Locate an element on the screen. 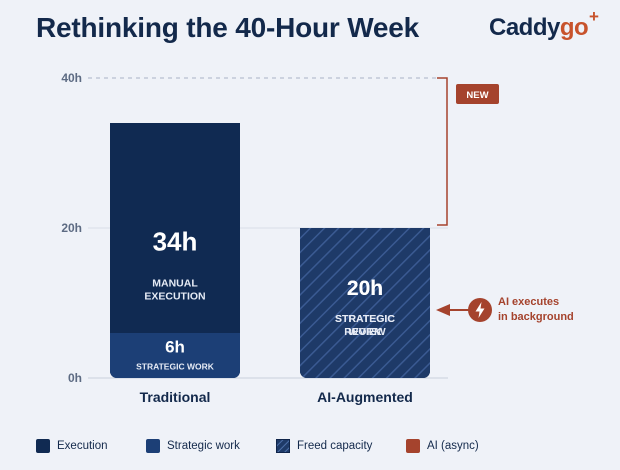 The width and height of the screenshot is (620, 470). bar-segment-strategic is located at coordinates (175, 355).